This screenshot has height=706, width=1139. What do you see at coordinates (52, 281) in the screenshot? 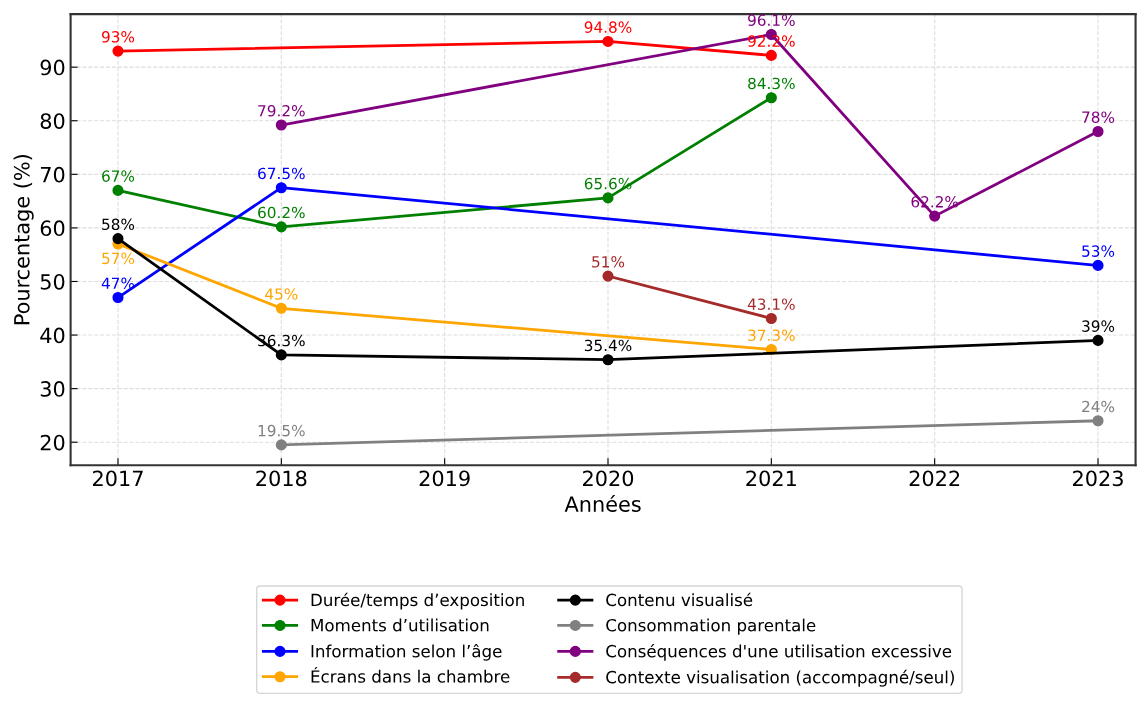
I see `y-tick-label: 50` at bounding box center [52, 281].